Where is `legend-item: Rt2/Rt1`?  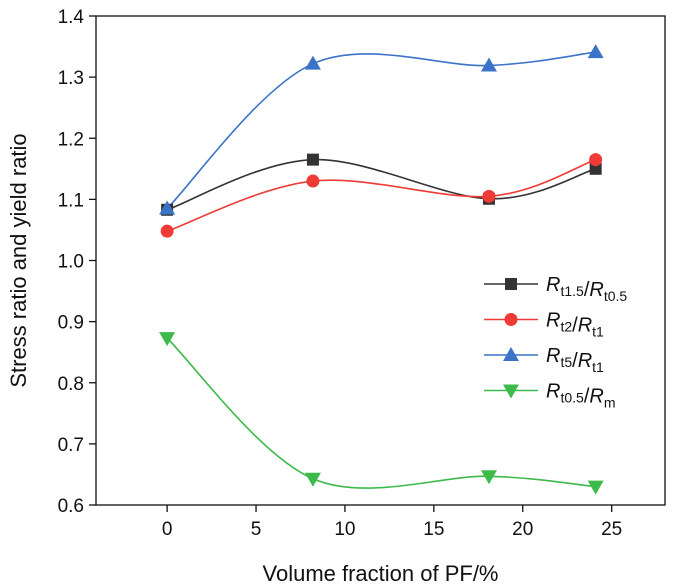
legend-item: Rt2/Rt1 is located at coordinates (544, 325).